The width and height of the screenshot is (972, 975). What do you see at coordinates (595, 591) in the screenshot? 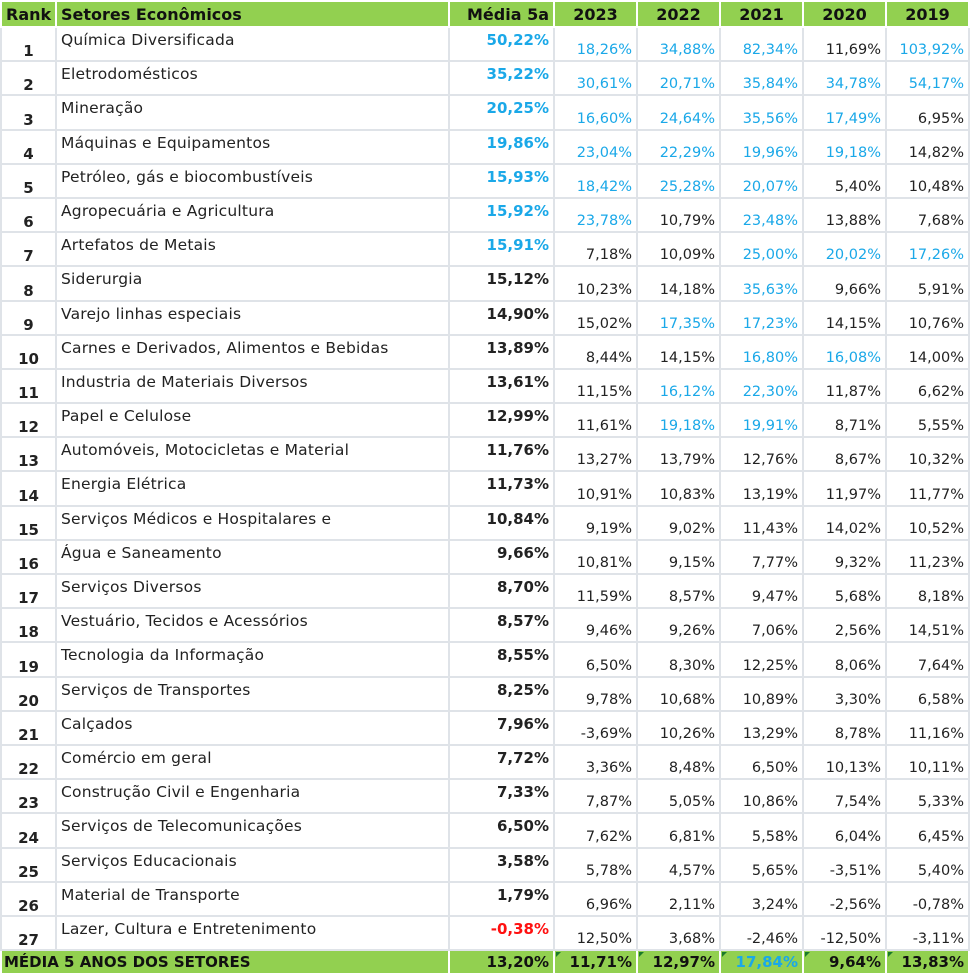
I see `year-value: 11,59%` at bounding box center [595, 591].